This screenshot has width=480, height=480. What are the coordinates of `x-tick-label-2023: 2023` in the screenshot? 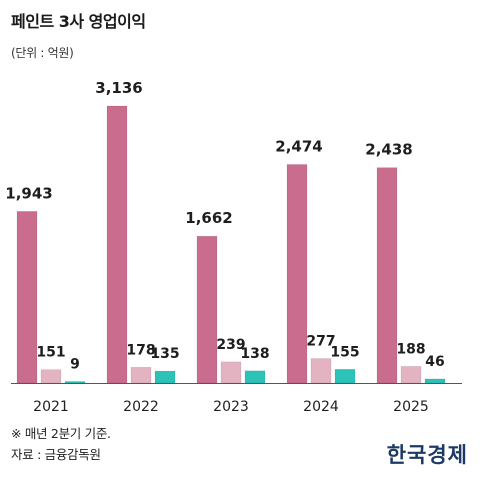 It's located at (231, 407).